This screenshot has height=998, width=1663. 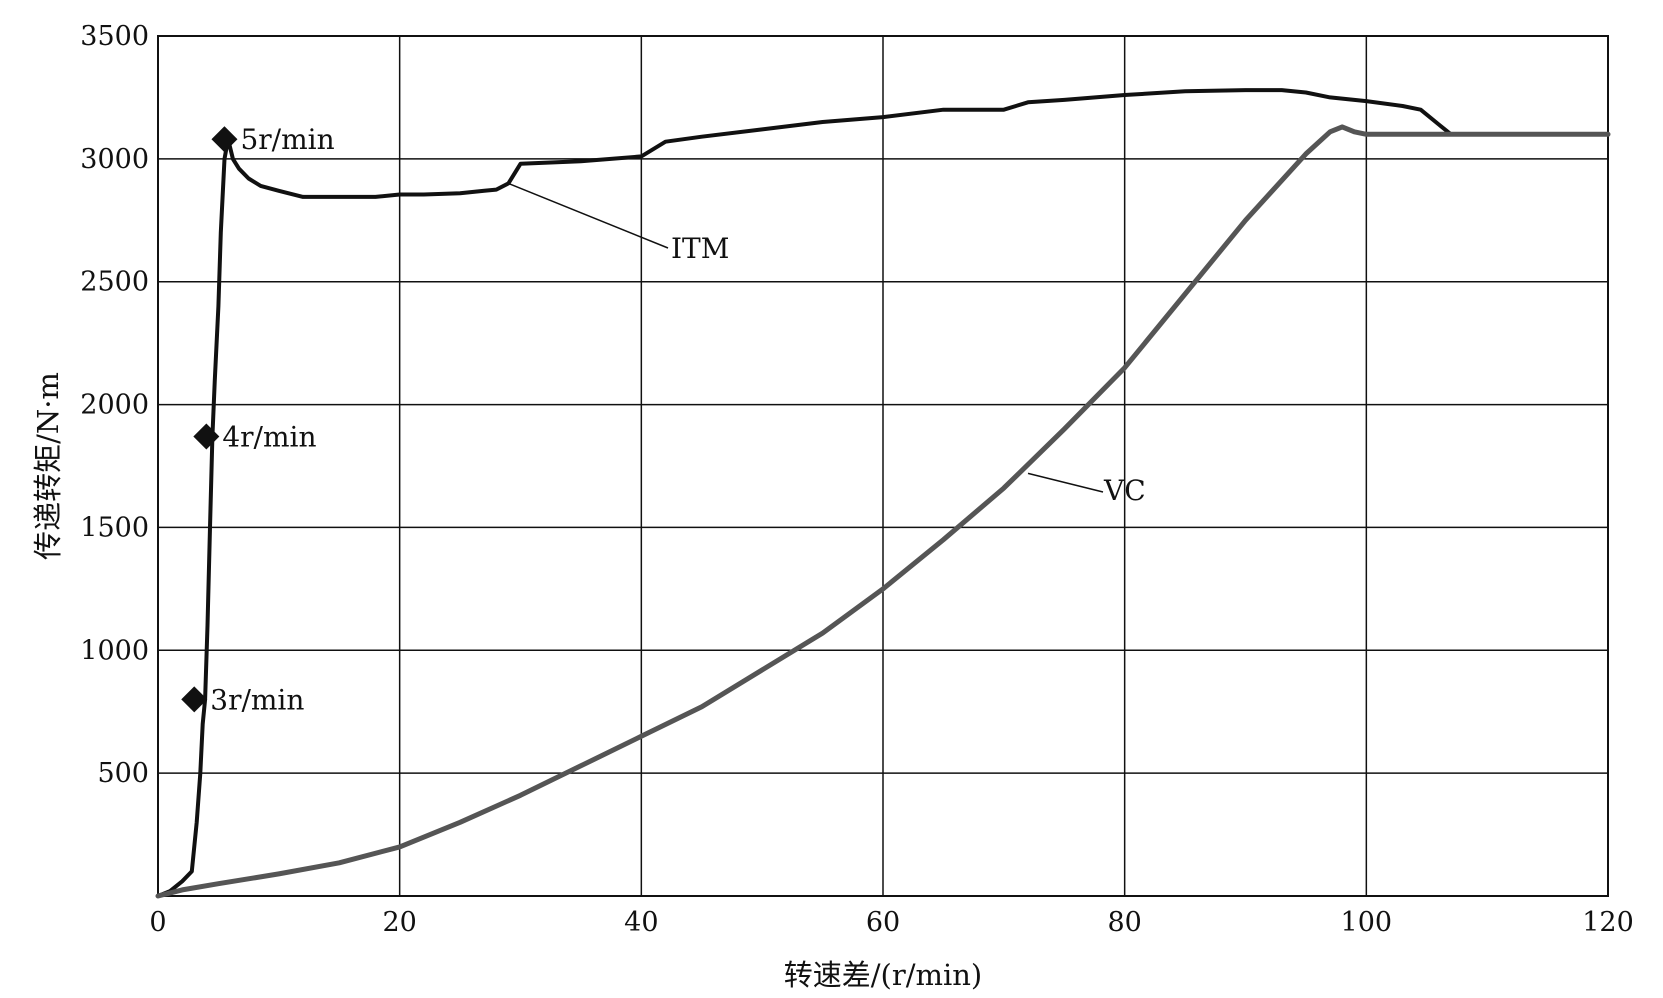 What do you see at coordinates (114, 405) in the screenshot?
I see `y-tick-label: 2000` at bounding box center [114, 405].